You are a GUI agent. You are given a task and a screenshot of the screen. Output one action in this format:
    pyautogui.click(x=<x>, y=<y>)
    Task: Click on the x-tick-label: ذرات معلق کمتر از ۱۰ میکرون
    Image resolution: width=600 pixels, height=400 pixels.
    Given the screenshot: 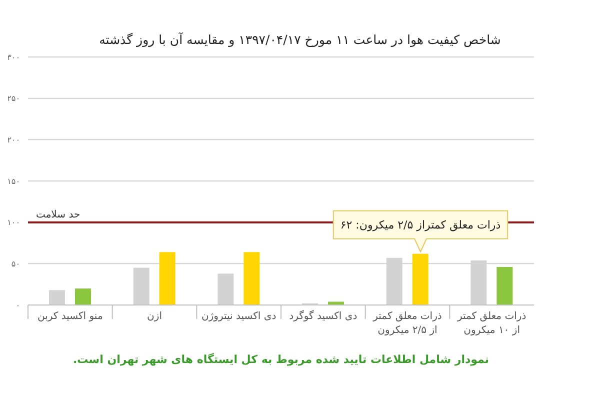 What is the action you would take?
    pyautogui.click(x=491, y=323)
    